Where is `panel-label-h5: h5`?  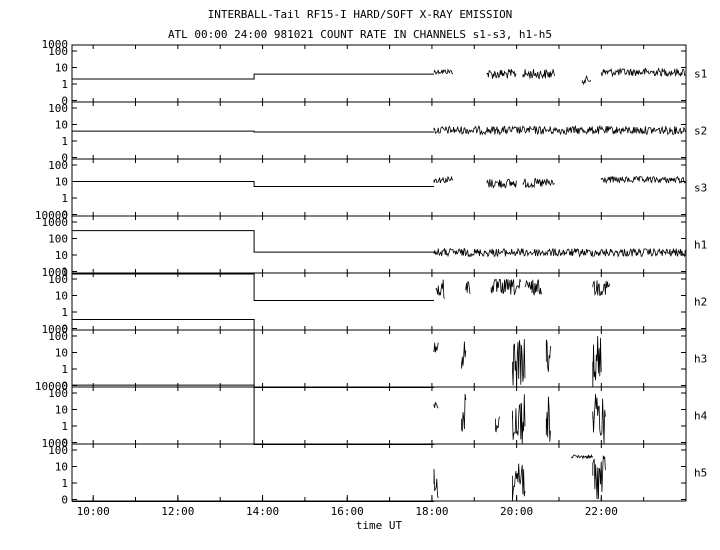 panel-label-h5: h5 is located at coordinates (700, 473).